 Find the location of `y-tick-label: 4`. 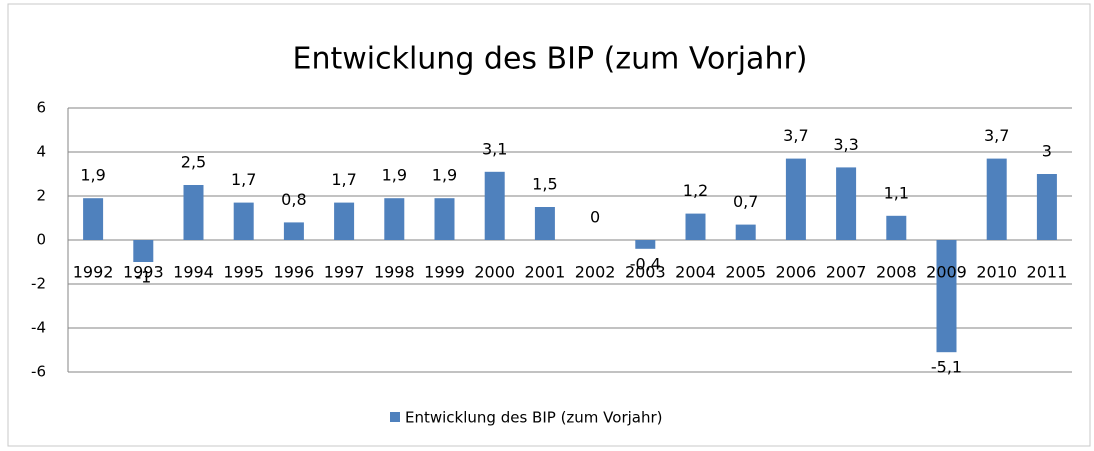

y-tick-label: 4 is located at coordinates (41, 152).